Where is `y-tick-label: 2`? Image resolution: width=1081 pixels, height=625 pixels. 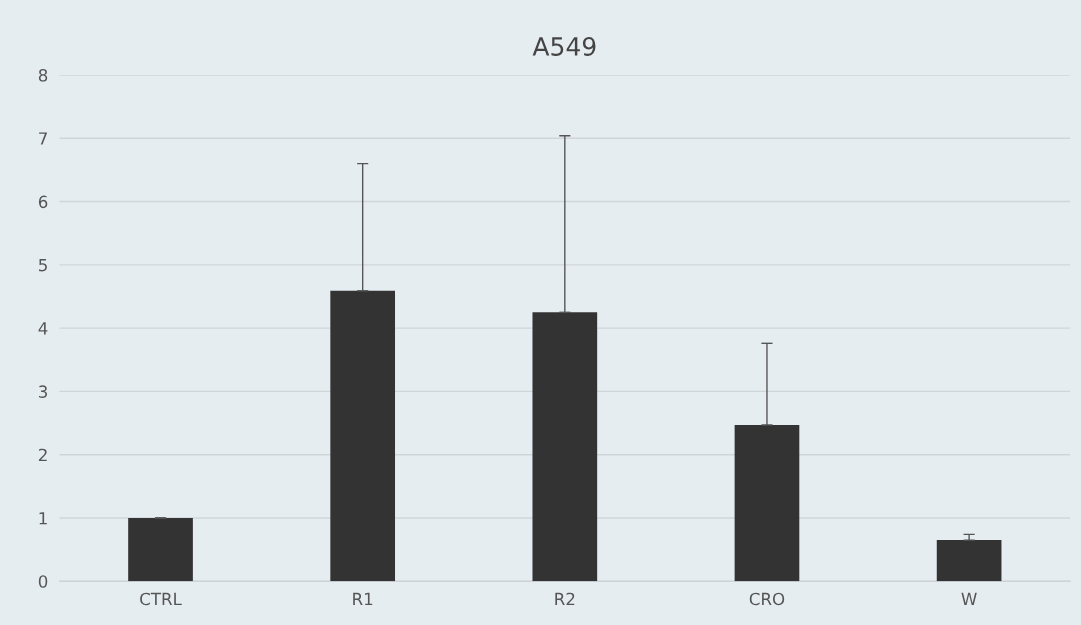 y-tick-label: 2 is located at coordinates (42, 455).